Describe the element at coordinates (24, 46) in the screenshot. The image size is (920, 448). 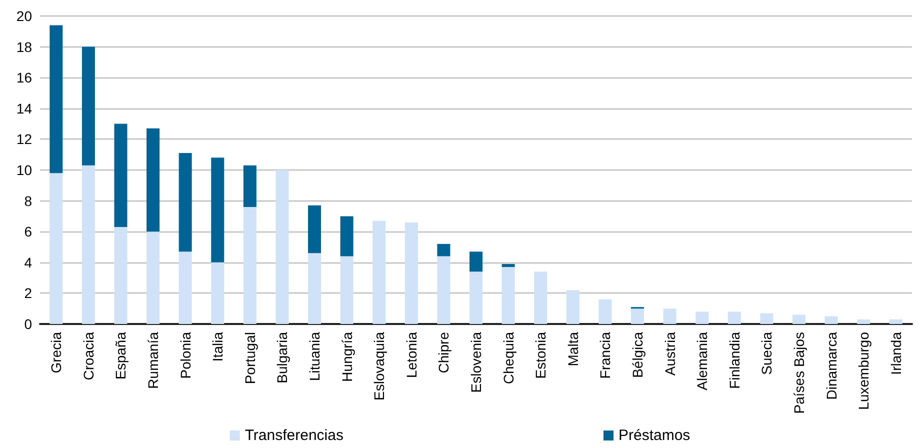
I see `y-tick-label: 18` at that location.